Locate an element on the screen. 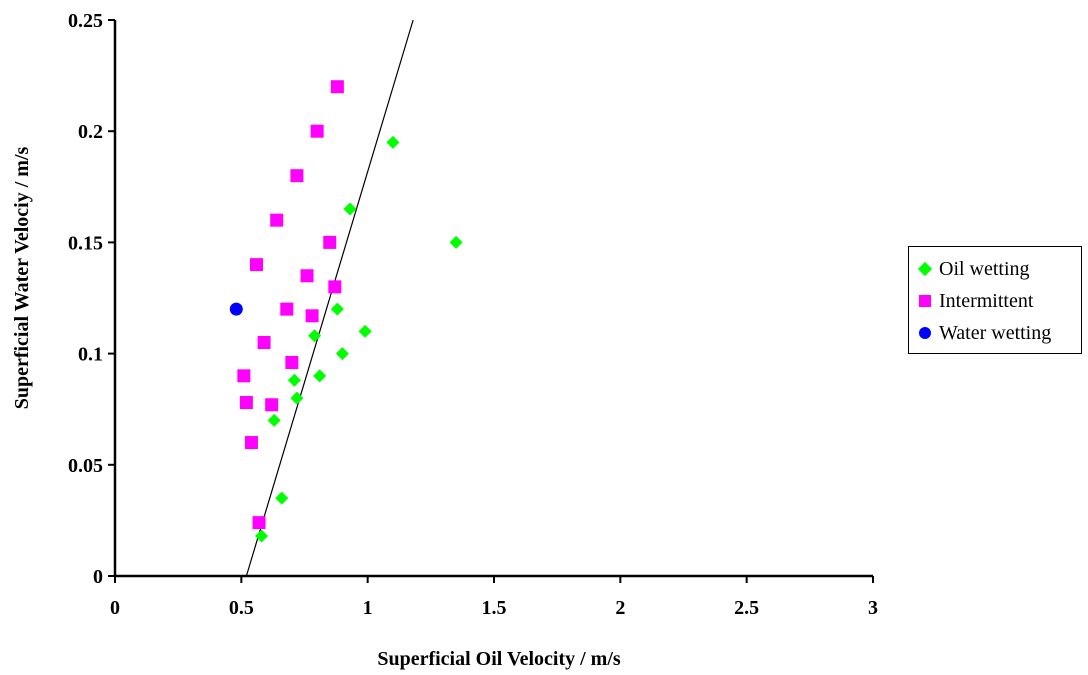 This screenshot has height=675, width=1088. legend-item-intermittent: Intermittent is located at coordinates (999, 301).